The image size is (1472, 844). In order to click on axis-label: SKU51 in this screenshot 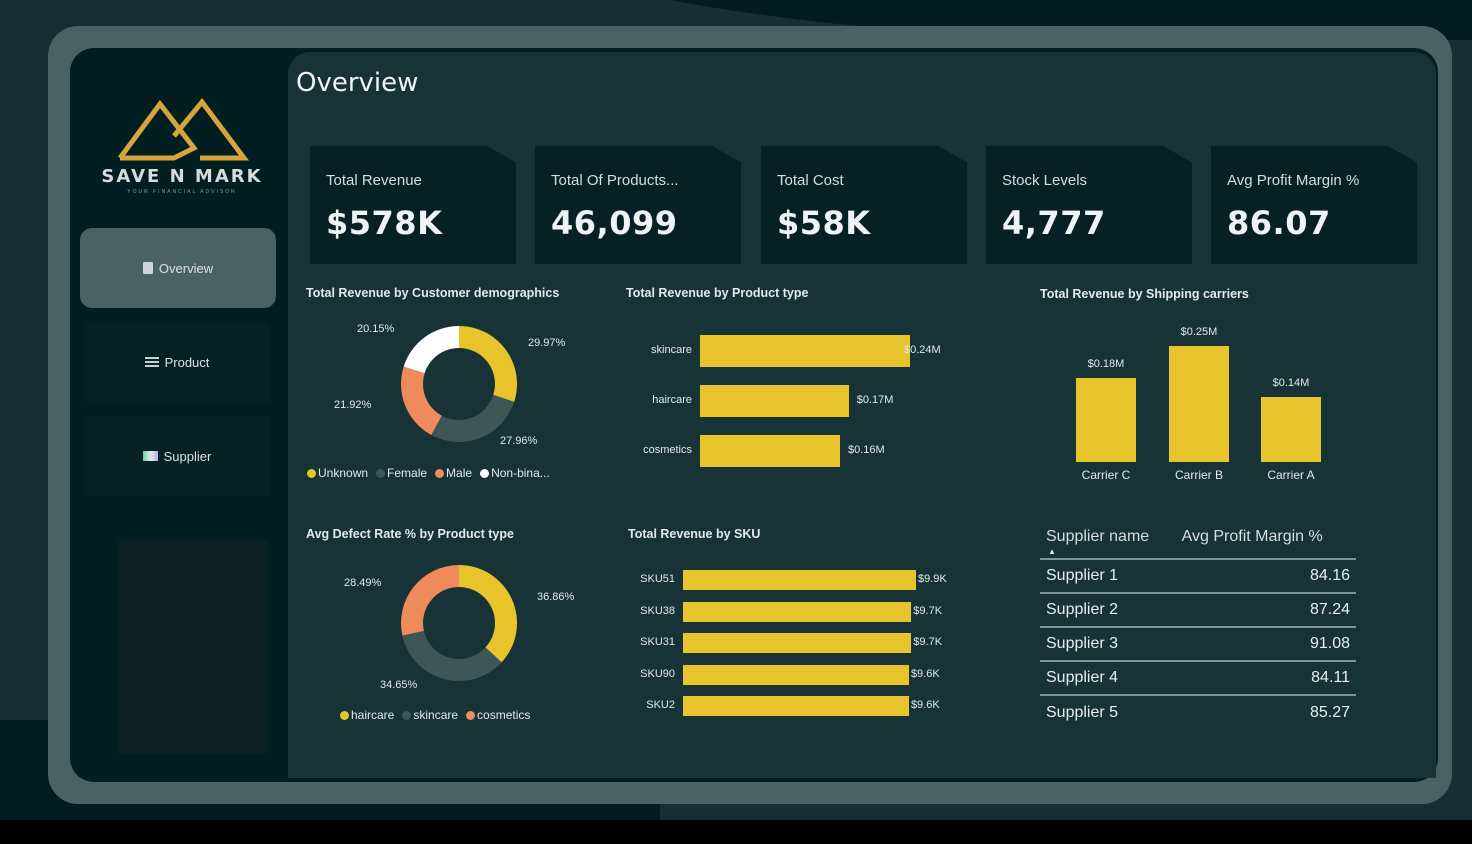, I will do `click(657, 579)`.